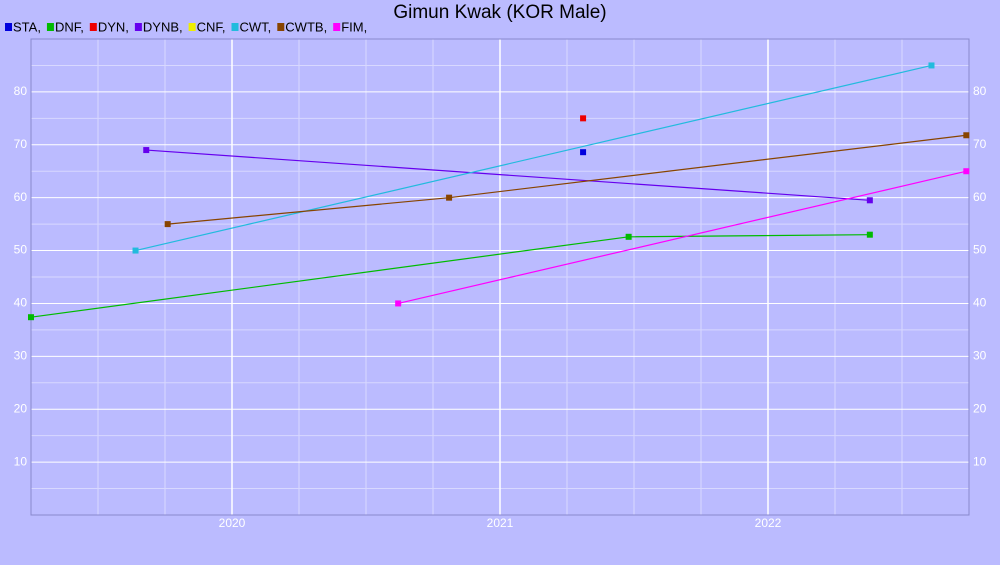 The width and height of the screenshot is (1000, 565). I want to click on y-tick-label: 10, so click(21, 461).